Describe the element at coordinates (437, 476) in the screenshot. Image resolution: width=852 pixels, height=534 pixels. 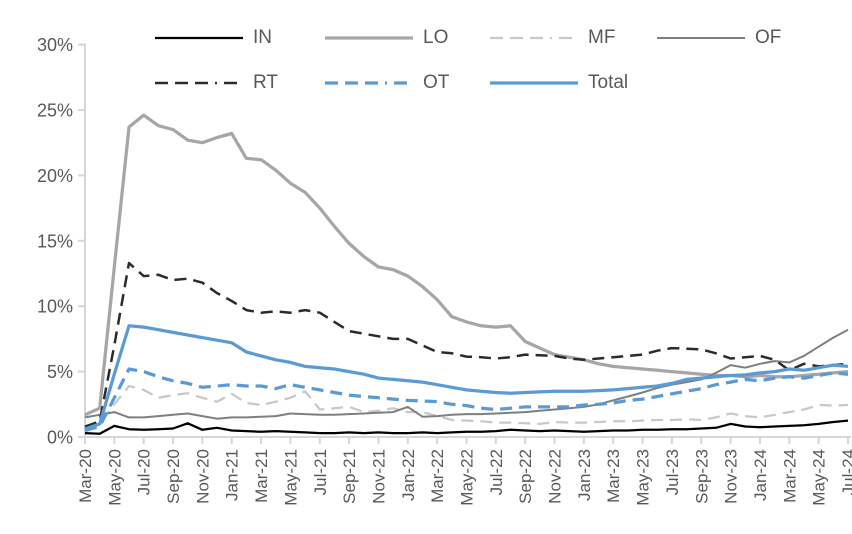
I see `x-tick-label: Mar-22` at that location.